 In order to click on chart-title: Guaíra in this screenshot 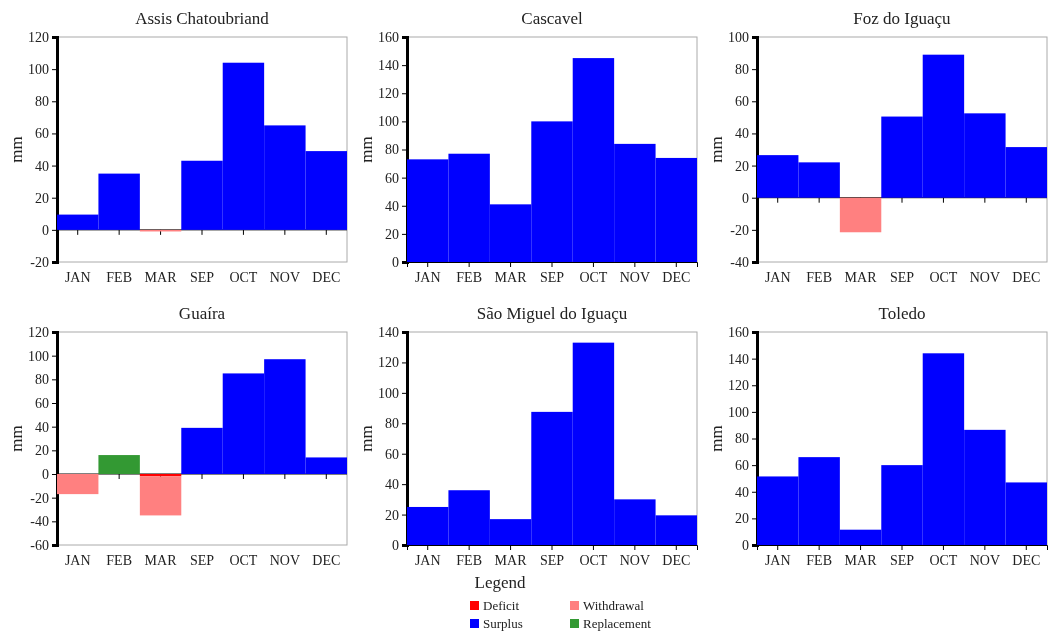, I will do `click(202, 313)`.